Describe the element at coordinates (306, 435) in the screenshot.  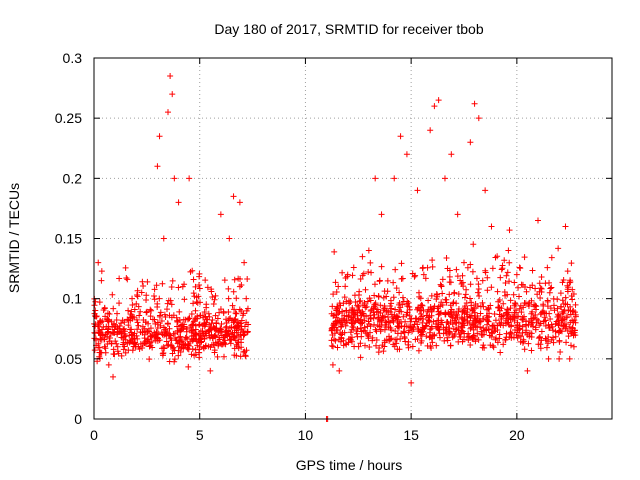
I see `x-tick-label: 10` at that location.